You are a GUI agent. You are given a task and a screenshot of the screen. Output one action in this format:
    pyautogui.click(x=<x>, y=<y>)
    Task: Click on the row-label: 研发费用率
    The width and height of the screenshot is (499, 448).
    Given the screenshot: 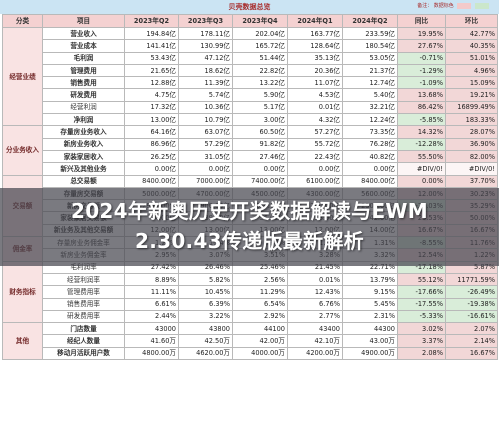 What is the action you would take?
    pyautogui.click(x=83, y=316)
    